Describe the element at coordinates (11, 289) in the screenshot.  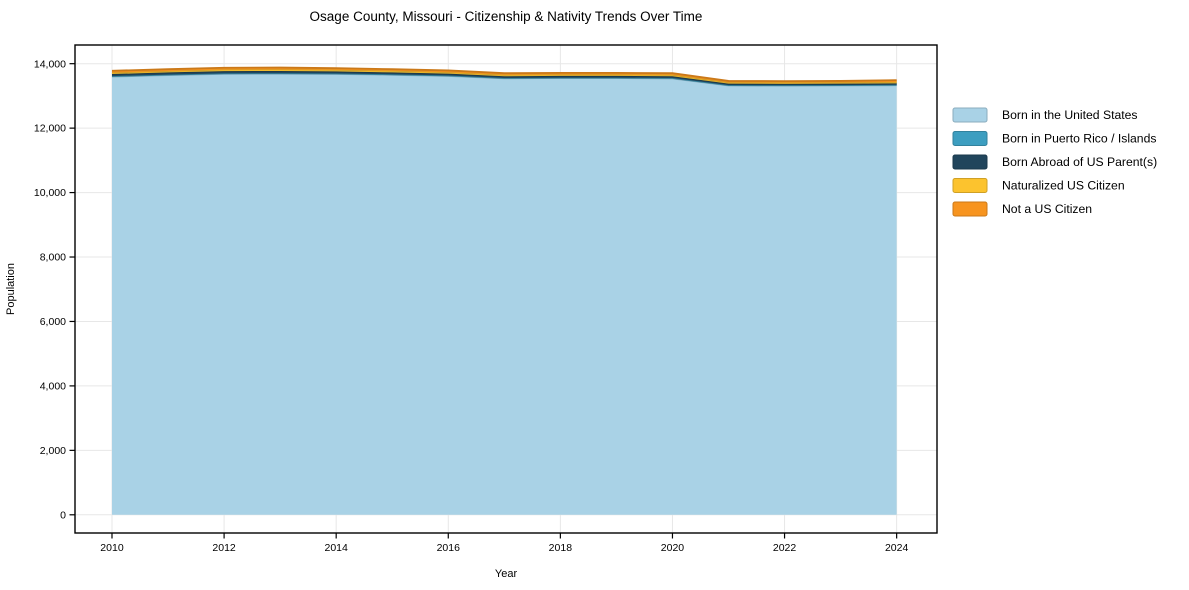
I see `y-axis-label: Population` at that location.